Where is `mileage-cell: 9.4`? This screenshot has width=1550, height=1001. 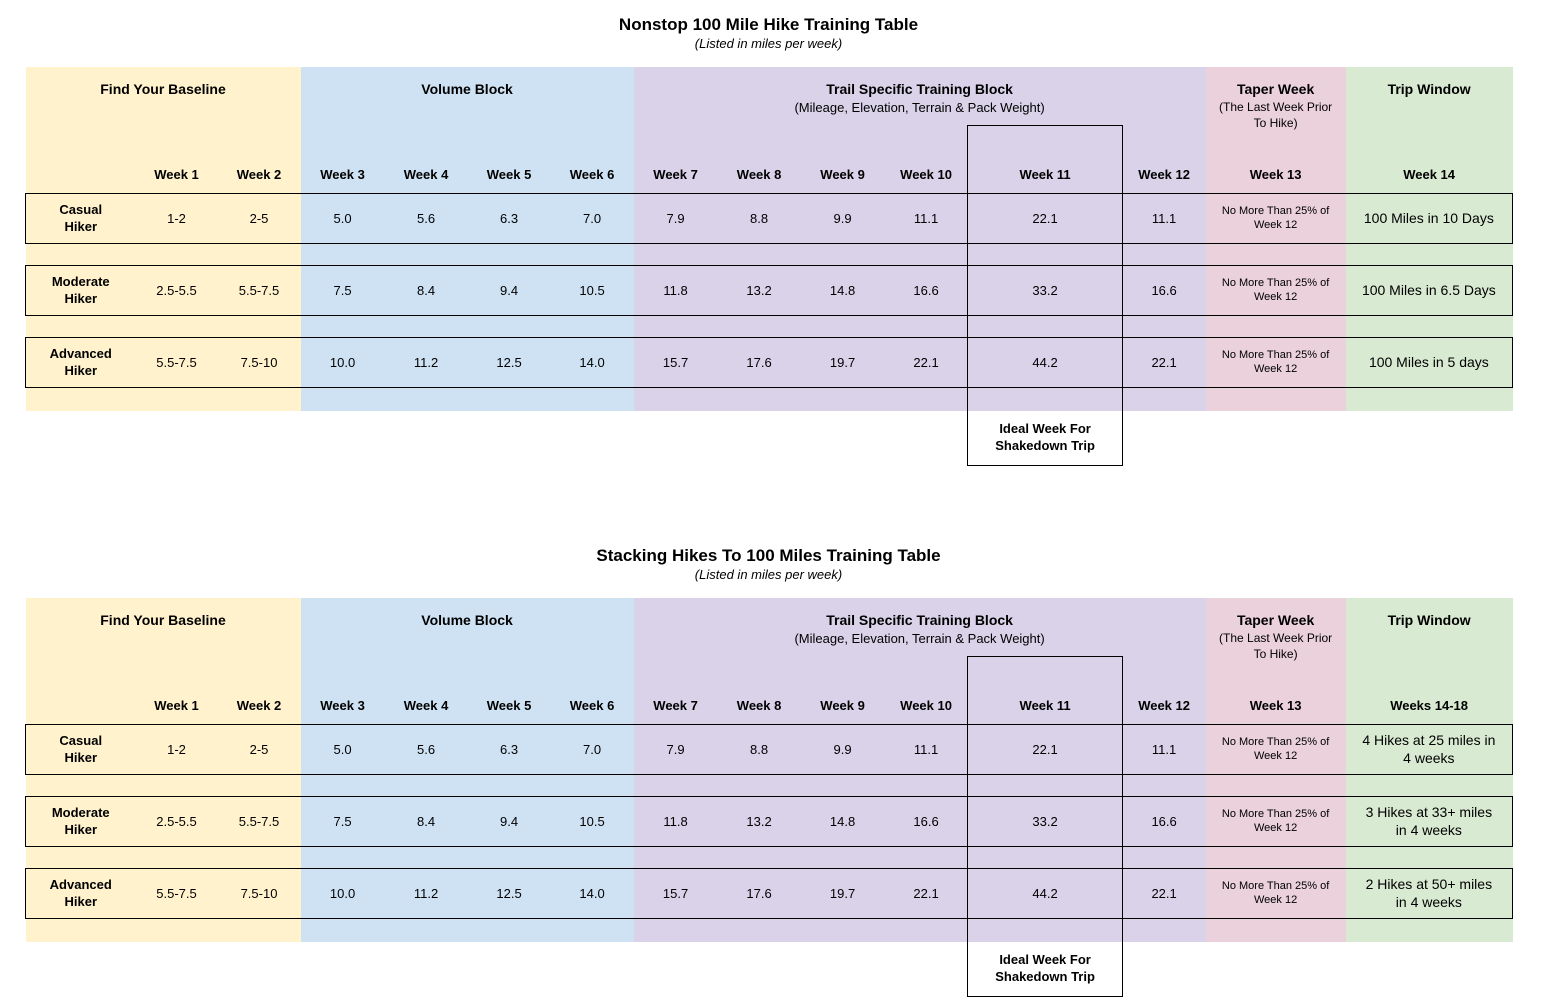
mileage-cell: 9.4 is located at coordinates (509, 821).